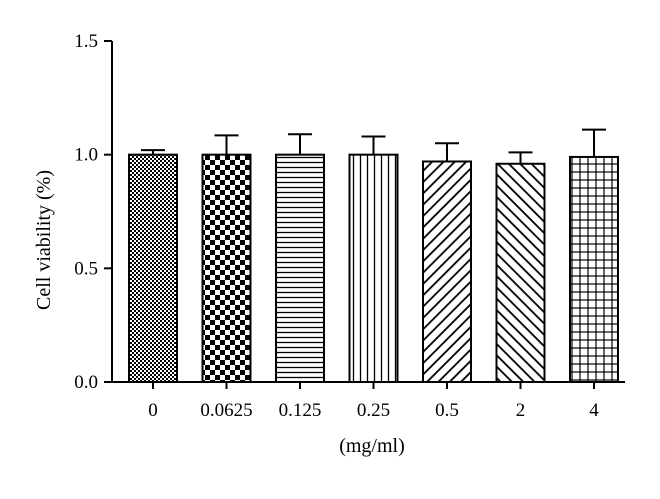 The image size is (660, 499). Describe the element at coordinates (521, 410) in the screenshot. I see `x-tick-label-5: 2` at that location.